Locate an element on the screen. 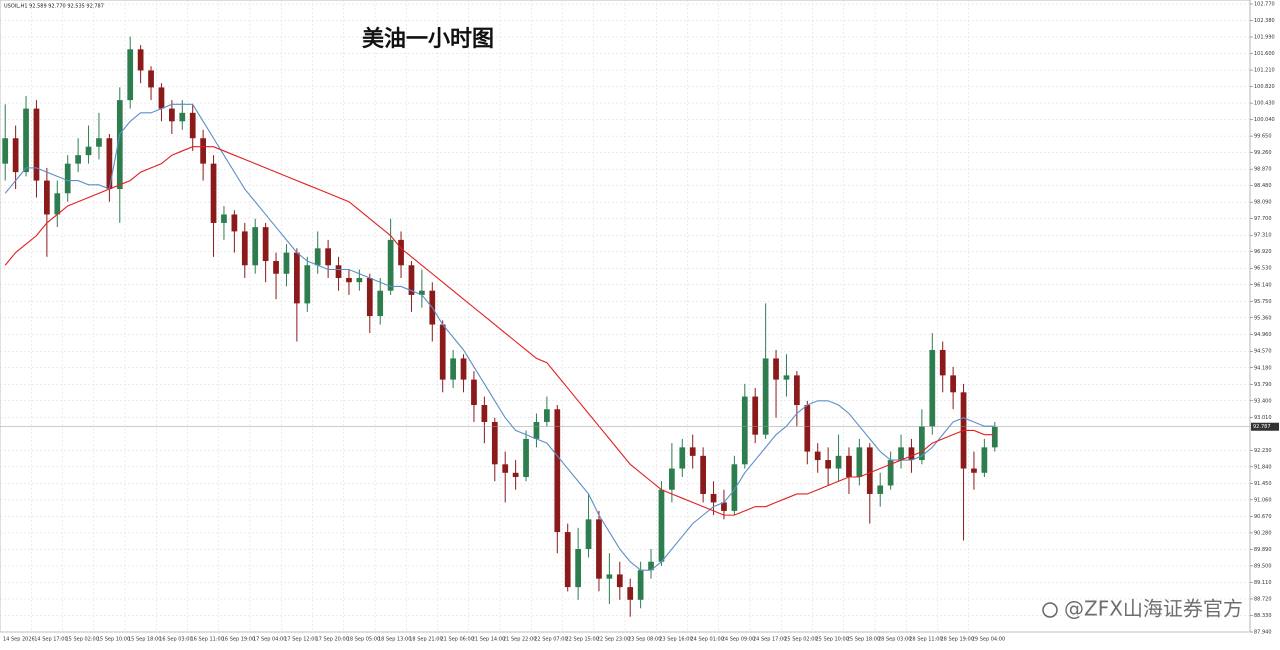 The height and width of the screenshot is (650, 1280). x-tick-label: 24 Sep 17:00 is located at coordinates (769, 640).